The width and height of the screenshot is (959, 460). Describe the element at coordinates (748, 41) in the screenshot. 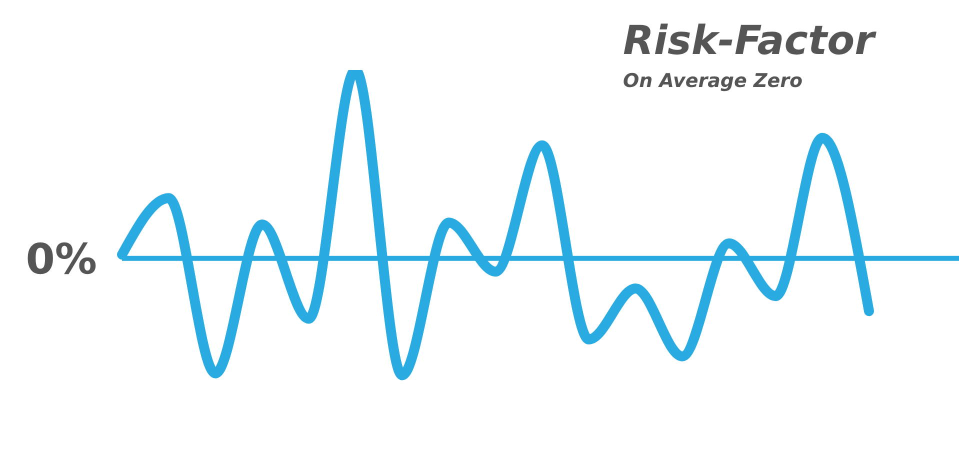

I see `chart-title: Risk-Factor` at that location.